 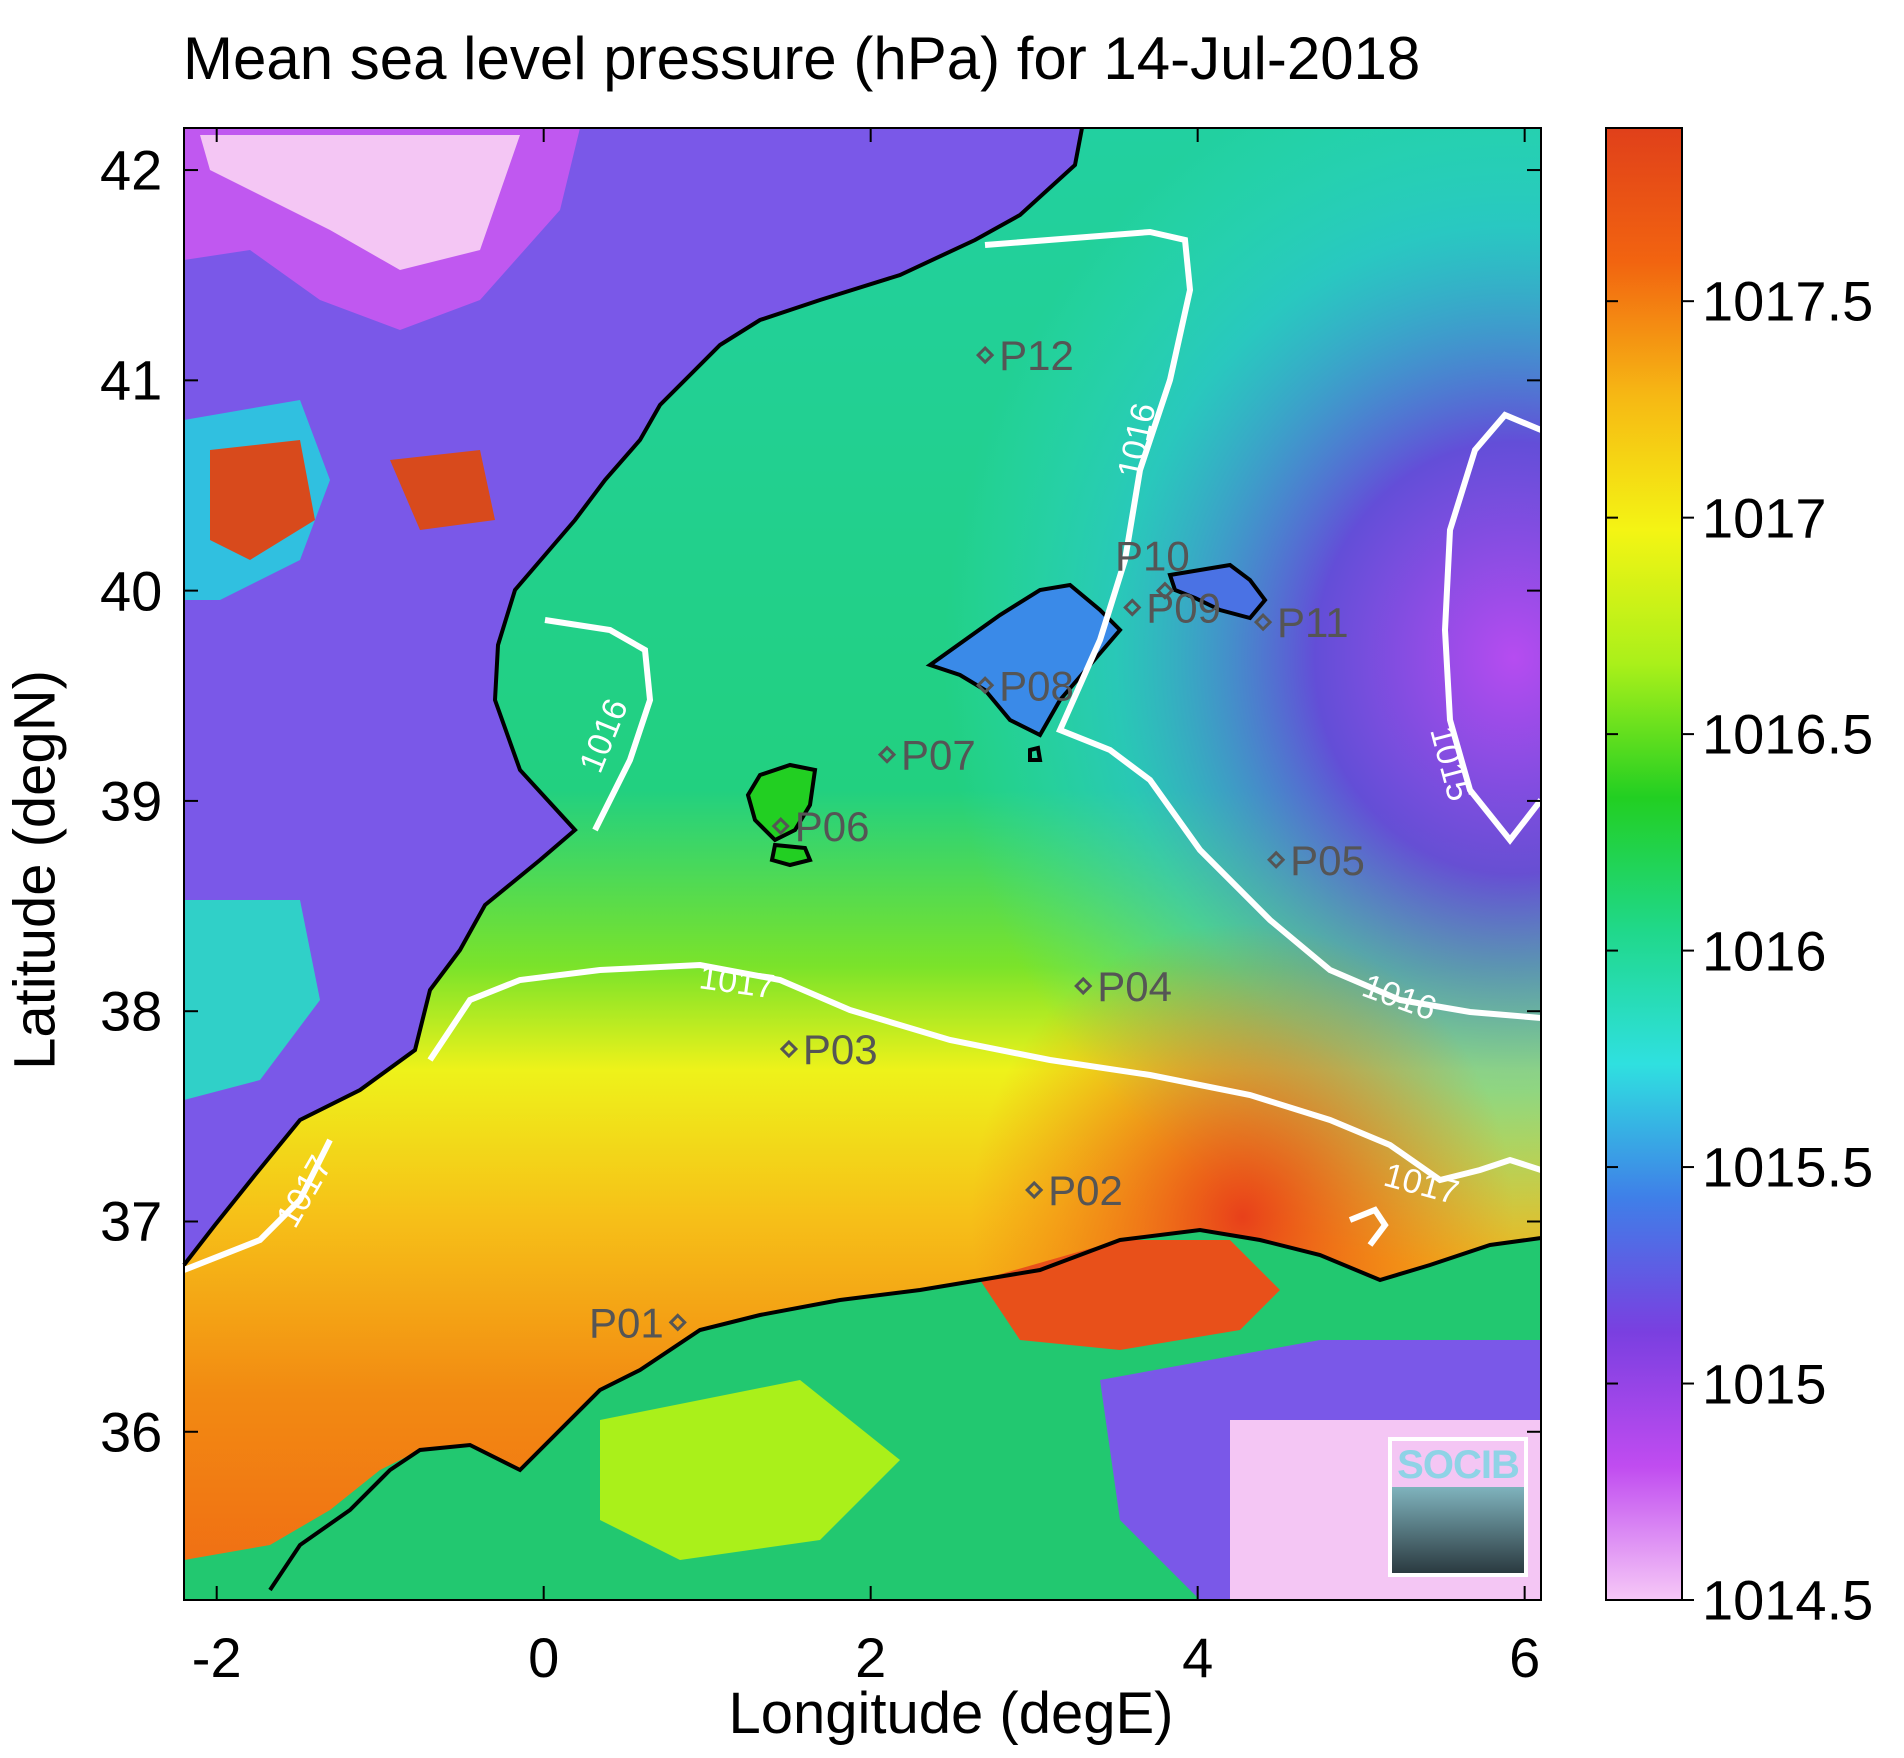 What do you see at coordinates (1036, 685) in the screenshot?
I see `station-label: P08` at bounding box center [1036, 685].